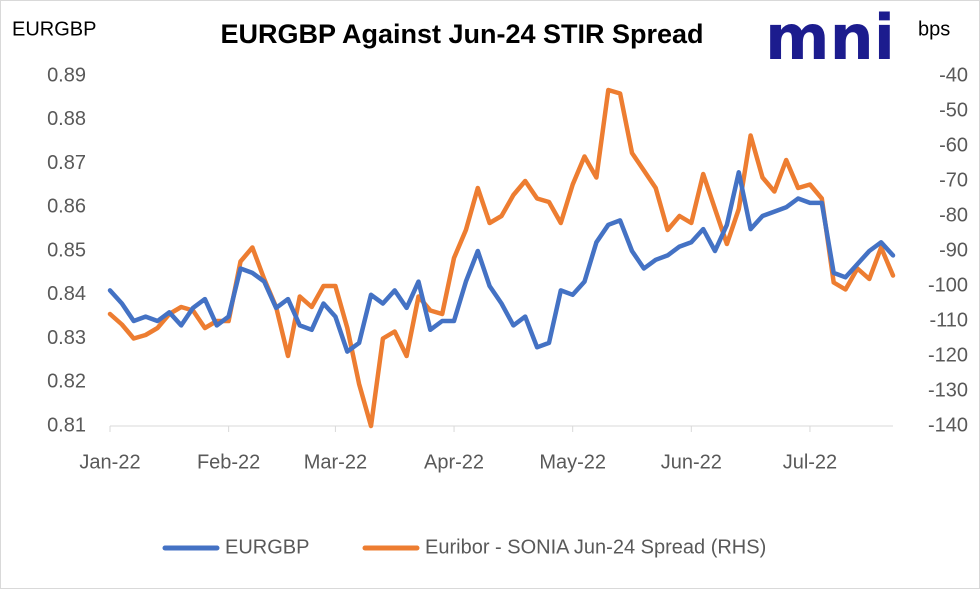 The image size is (980, 589). Describe the element at coordinates (66, 250) in the screenshot. I see `y-tick-label: 0.85` at that location.